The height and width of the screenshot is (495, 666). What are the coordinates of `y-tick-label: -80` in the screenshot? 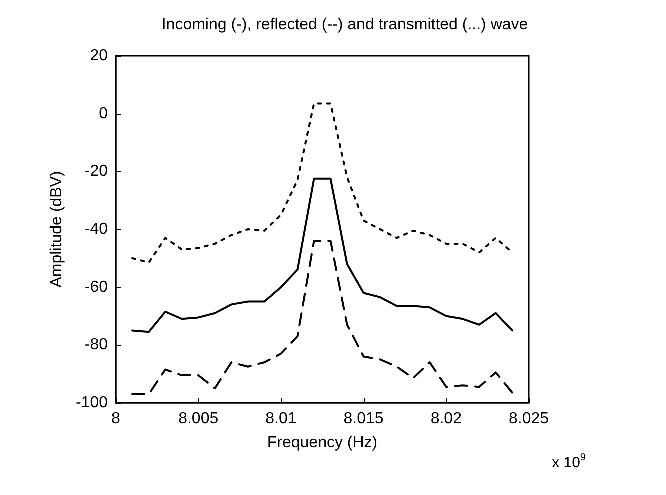 It's located at (96, 345).